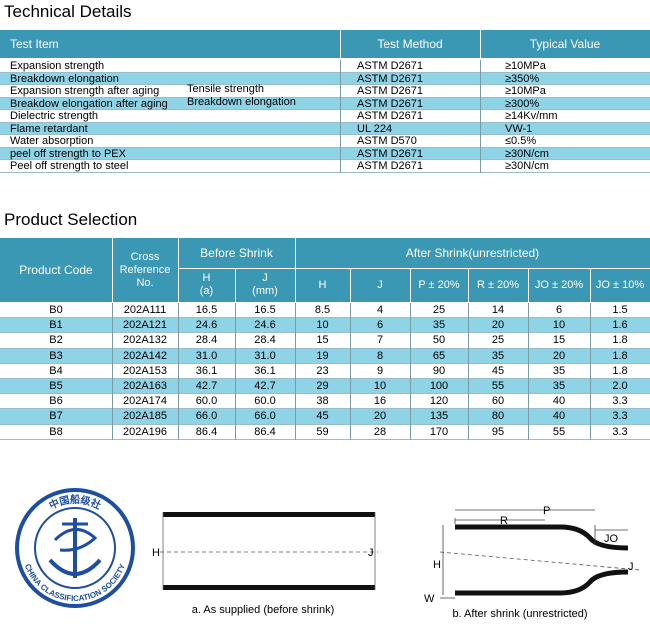  I want to click on header-cell: P ± 20%, so click(439, 285).